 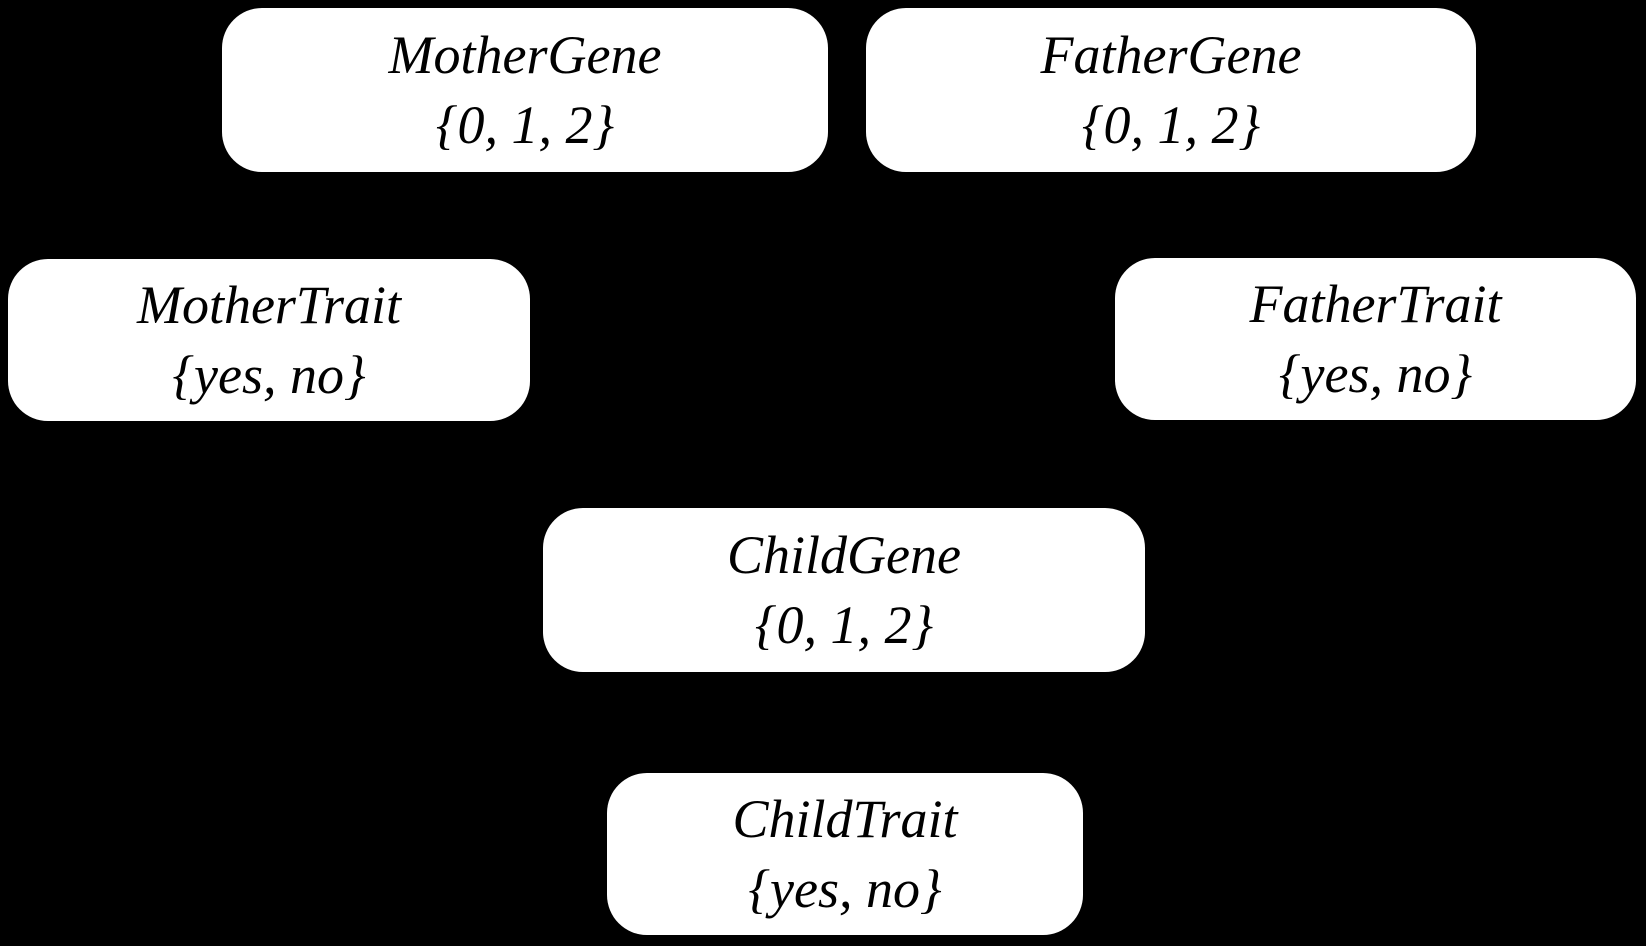 I want to click on node-title: FatherTrait, so click(x=1375, y=304).